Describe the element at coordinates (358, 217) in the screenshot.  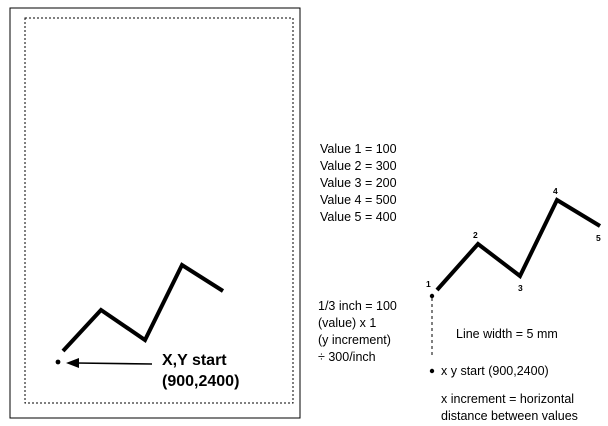
I see `value-5-label: Value 5 = 400` at that location.